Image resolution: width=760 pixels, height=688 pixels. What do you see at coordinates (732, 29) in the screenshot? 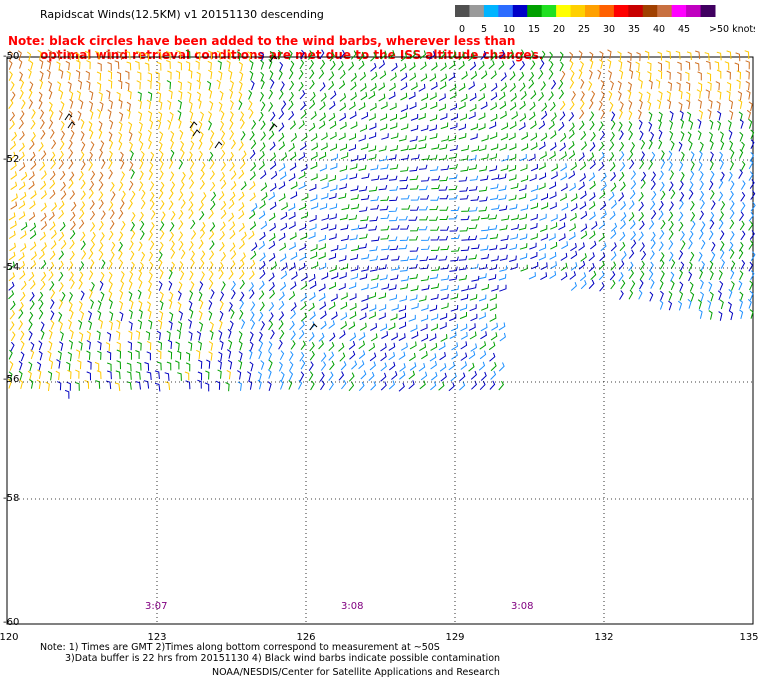
I see `legend-label: >50 knots` at bounding box center [732, 29].